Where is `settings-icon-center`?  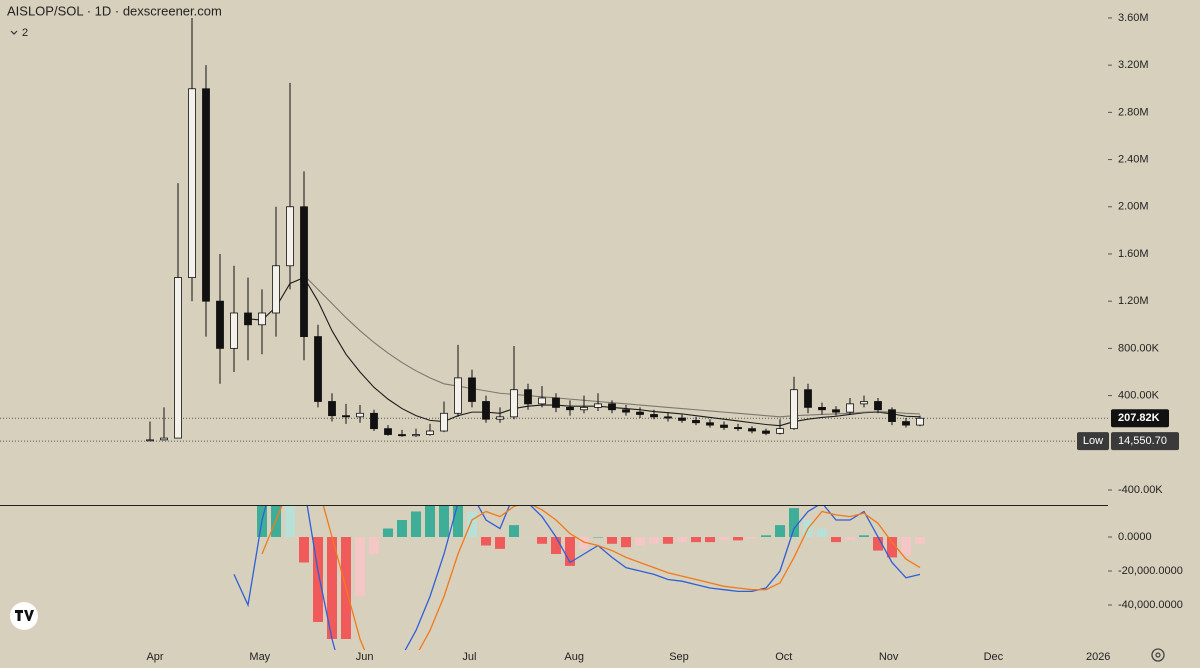
settings-icon-center is located at coordinates (1158, 655).